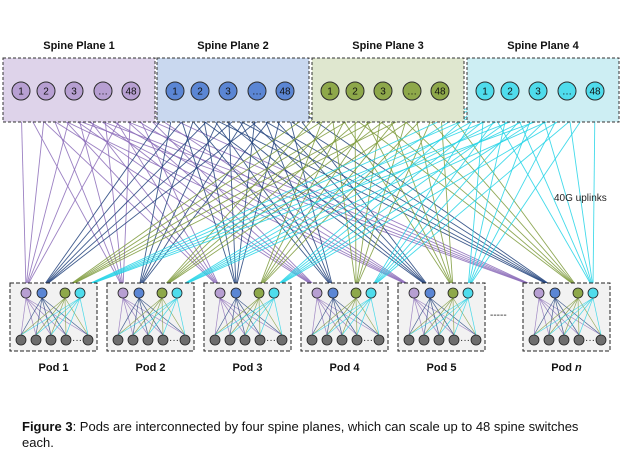 This screenshot has height=465, width=620. I want to click on spine-switch-label: 48, so click(285, 92).